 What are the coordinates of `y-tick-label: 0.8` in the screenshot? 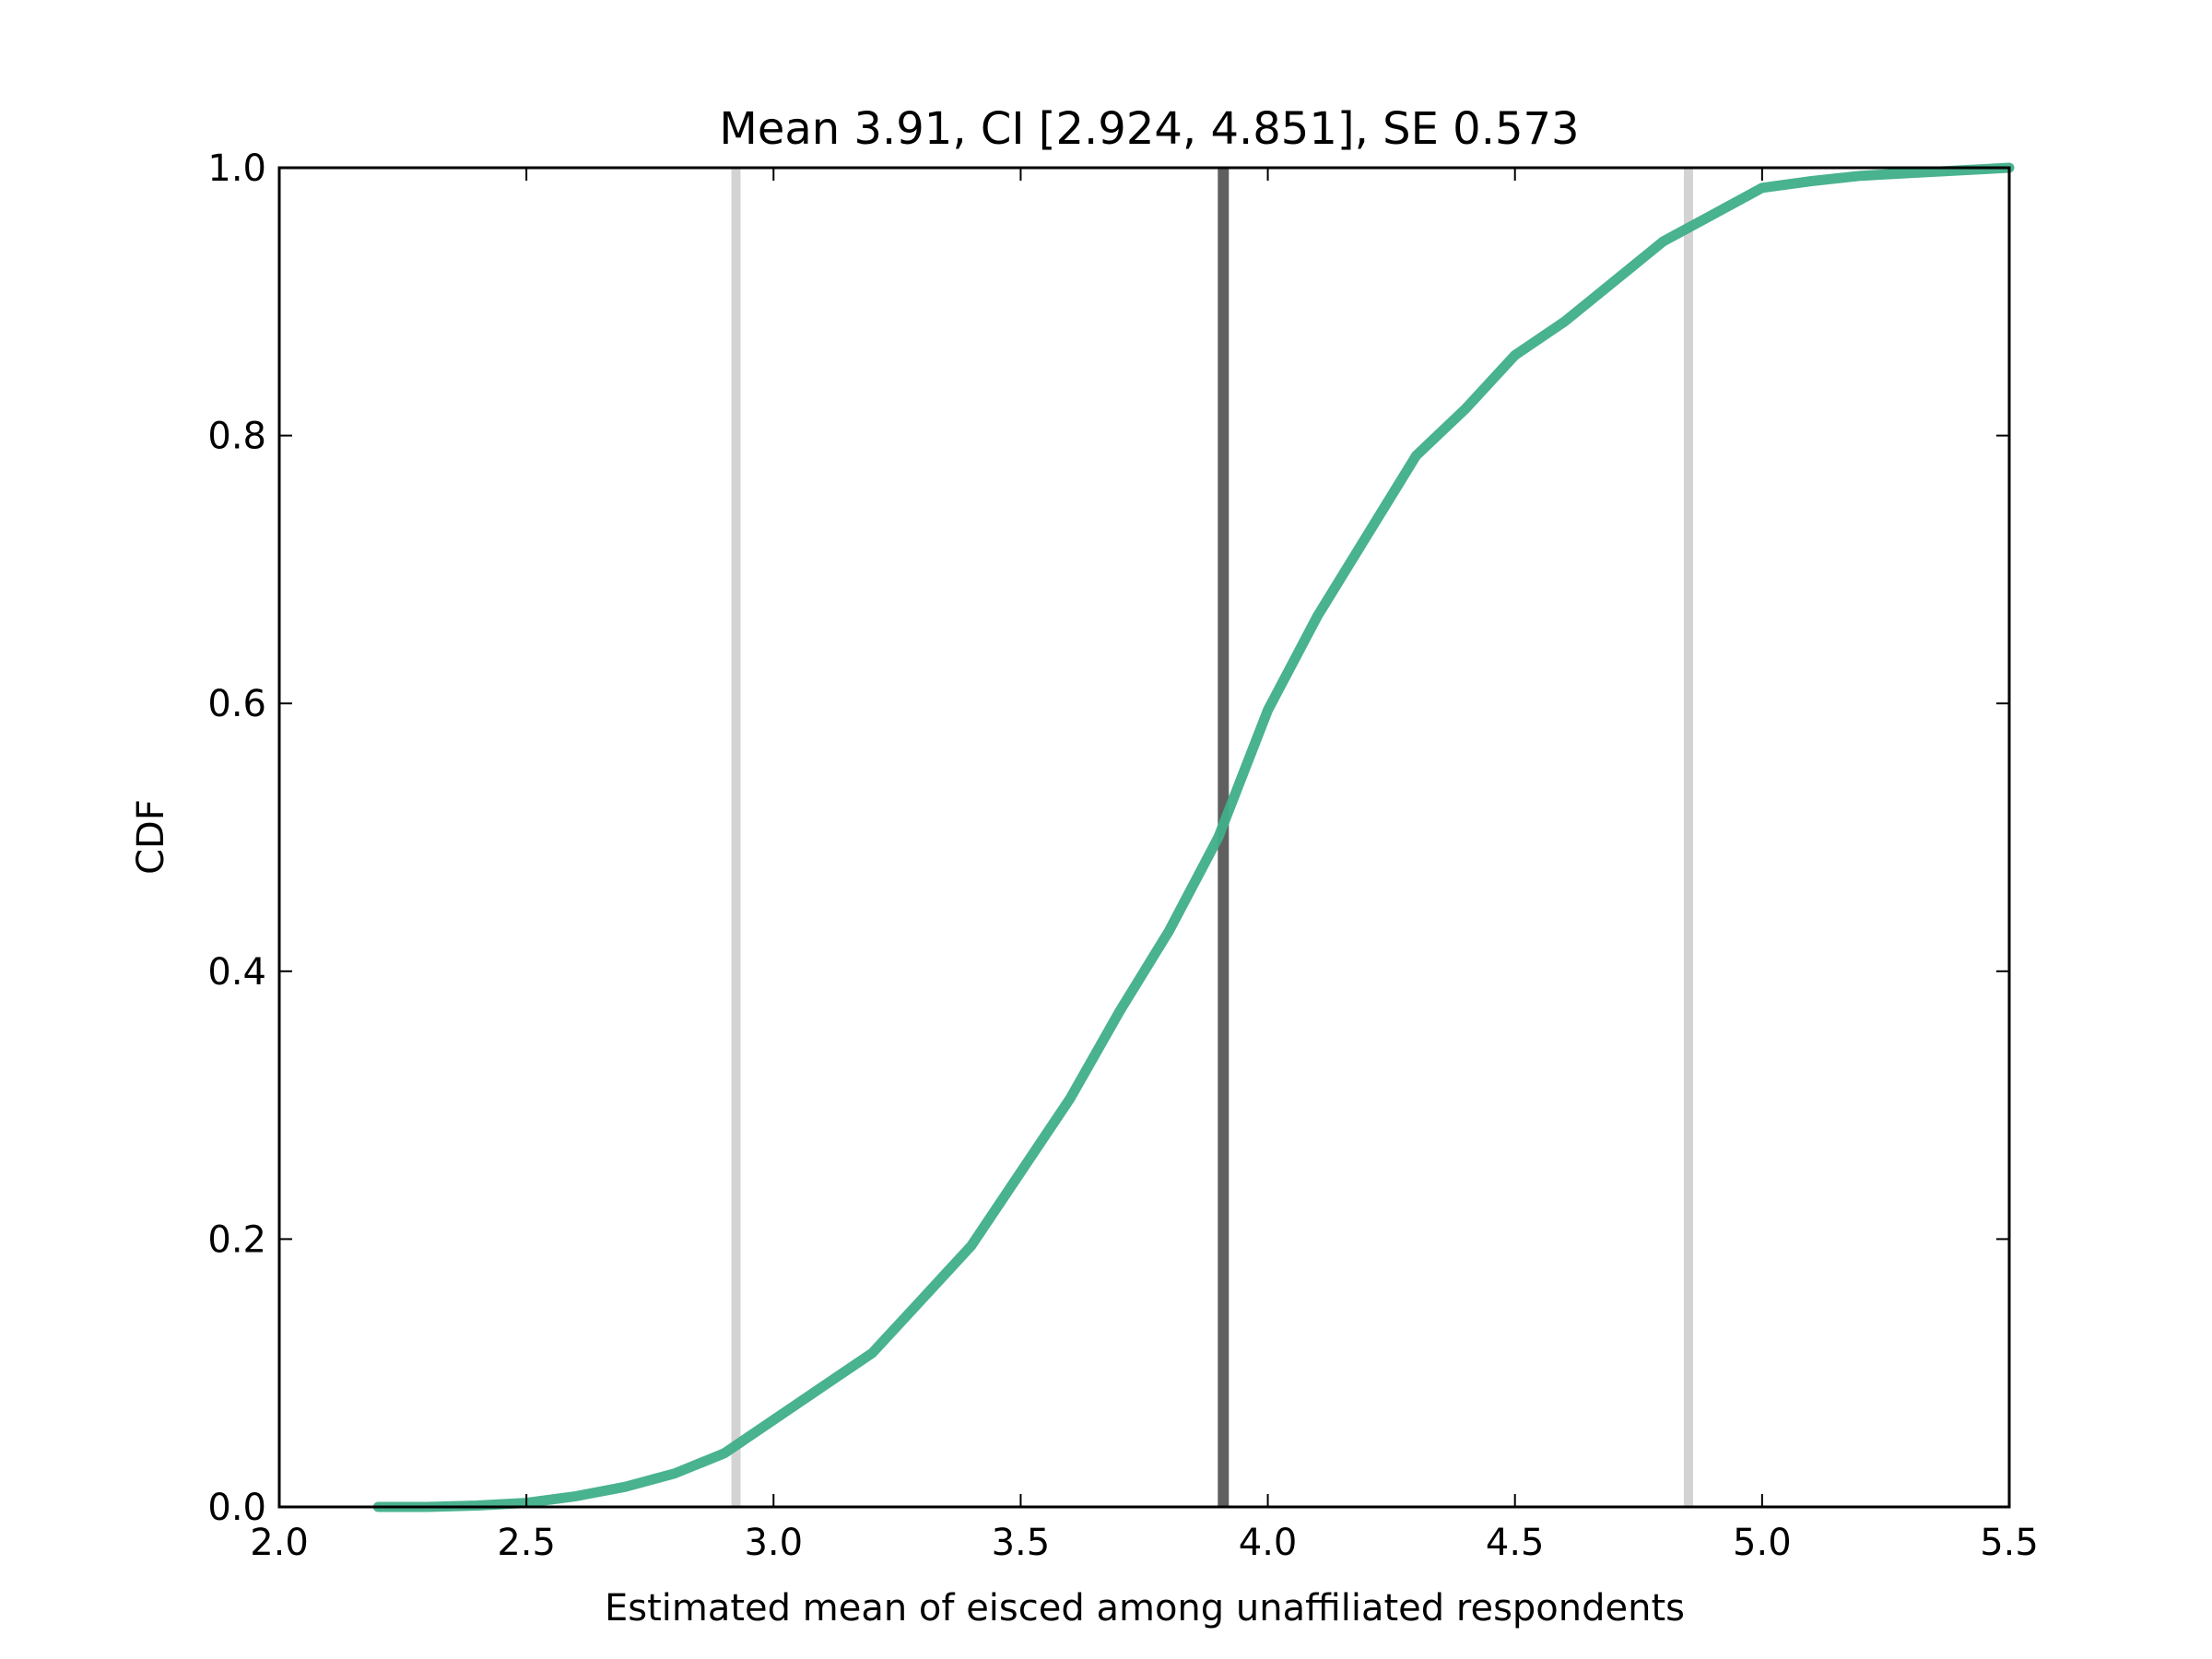 It's located at (236, 437).